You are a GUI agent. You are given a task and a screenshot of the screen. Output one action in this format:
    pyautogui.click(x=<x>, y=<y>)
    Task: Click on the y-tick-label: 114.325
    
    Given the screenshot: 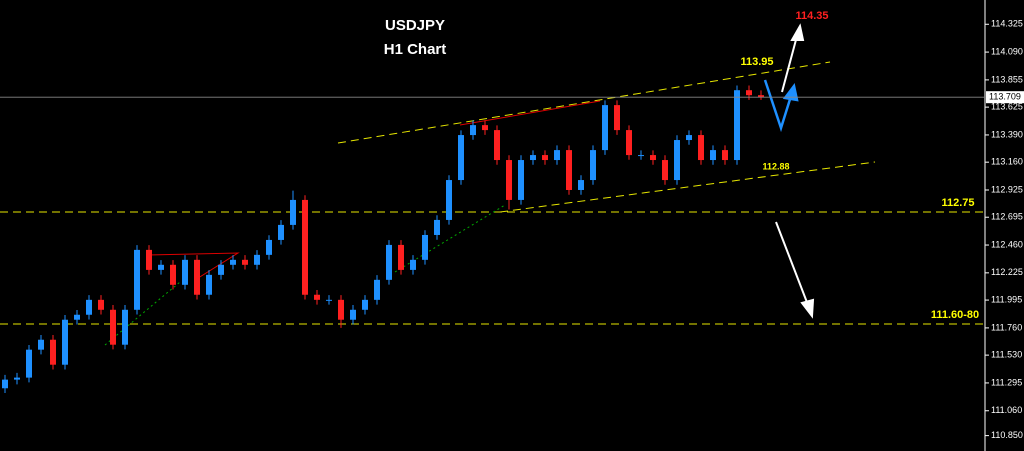 What is the action you would take?
    pyautogui.click(x=1007, y=24)
    